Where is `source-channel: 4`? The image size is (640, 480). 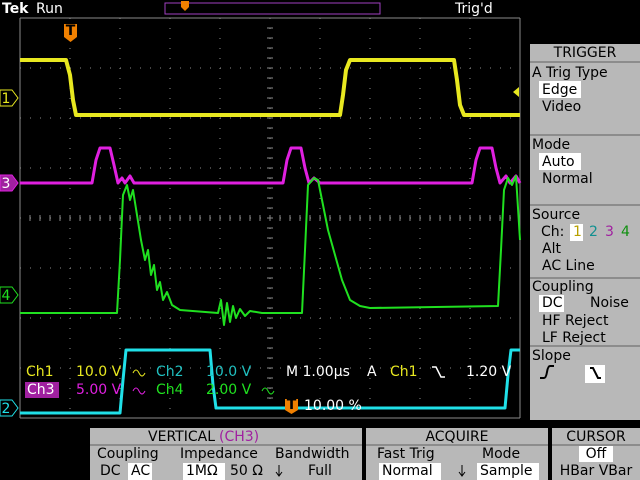 source-channel: 4 is located at coordinates (625, 232).